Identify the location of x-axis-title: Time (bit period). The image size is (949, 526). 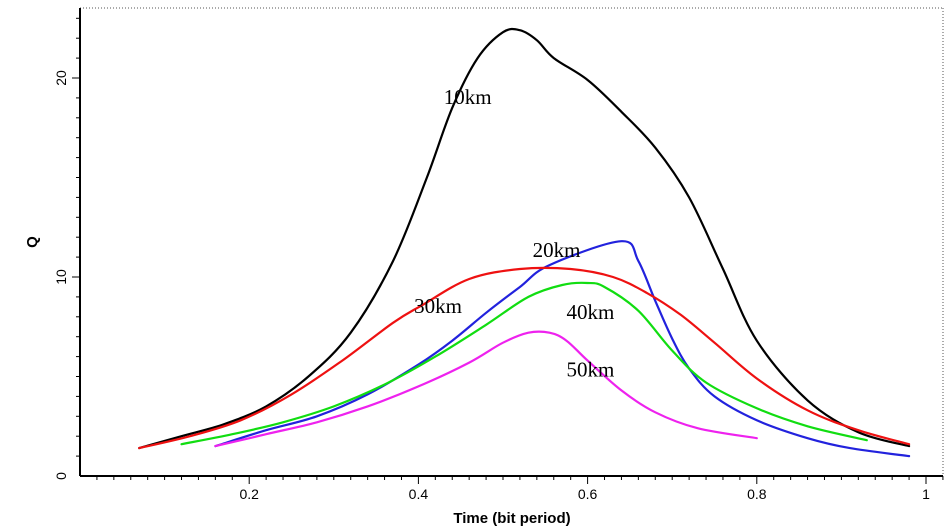
(511, 518).